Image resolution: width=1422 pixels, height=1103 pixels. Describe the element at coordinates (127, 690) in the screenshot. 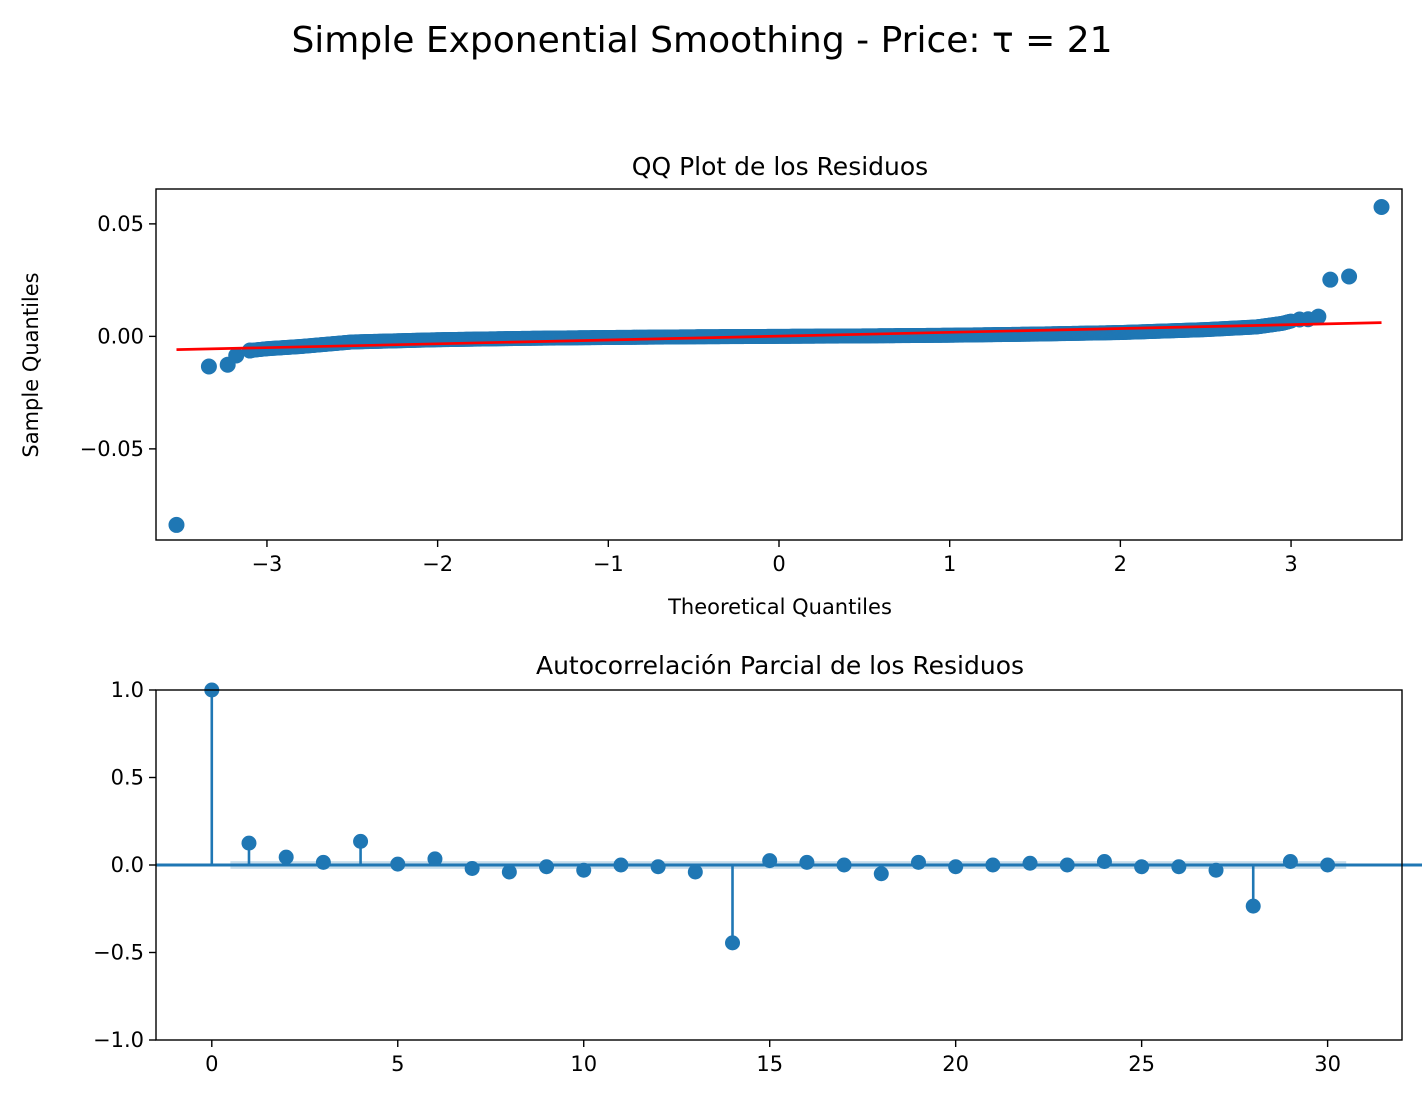

I see `pacf-ytick-label: 1.0` at that location.